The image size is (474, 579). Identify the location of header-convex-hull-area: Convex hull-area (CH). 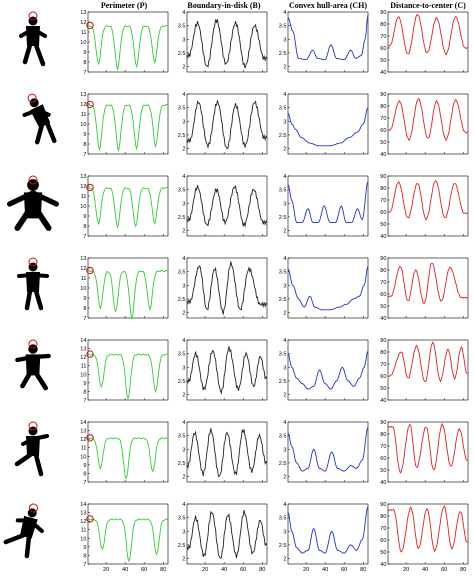
(328, 5).